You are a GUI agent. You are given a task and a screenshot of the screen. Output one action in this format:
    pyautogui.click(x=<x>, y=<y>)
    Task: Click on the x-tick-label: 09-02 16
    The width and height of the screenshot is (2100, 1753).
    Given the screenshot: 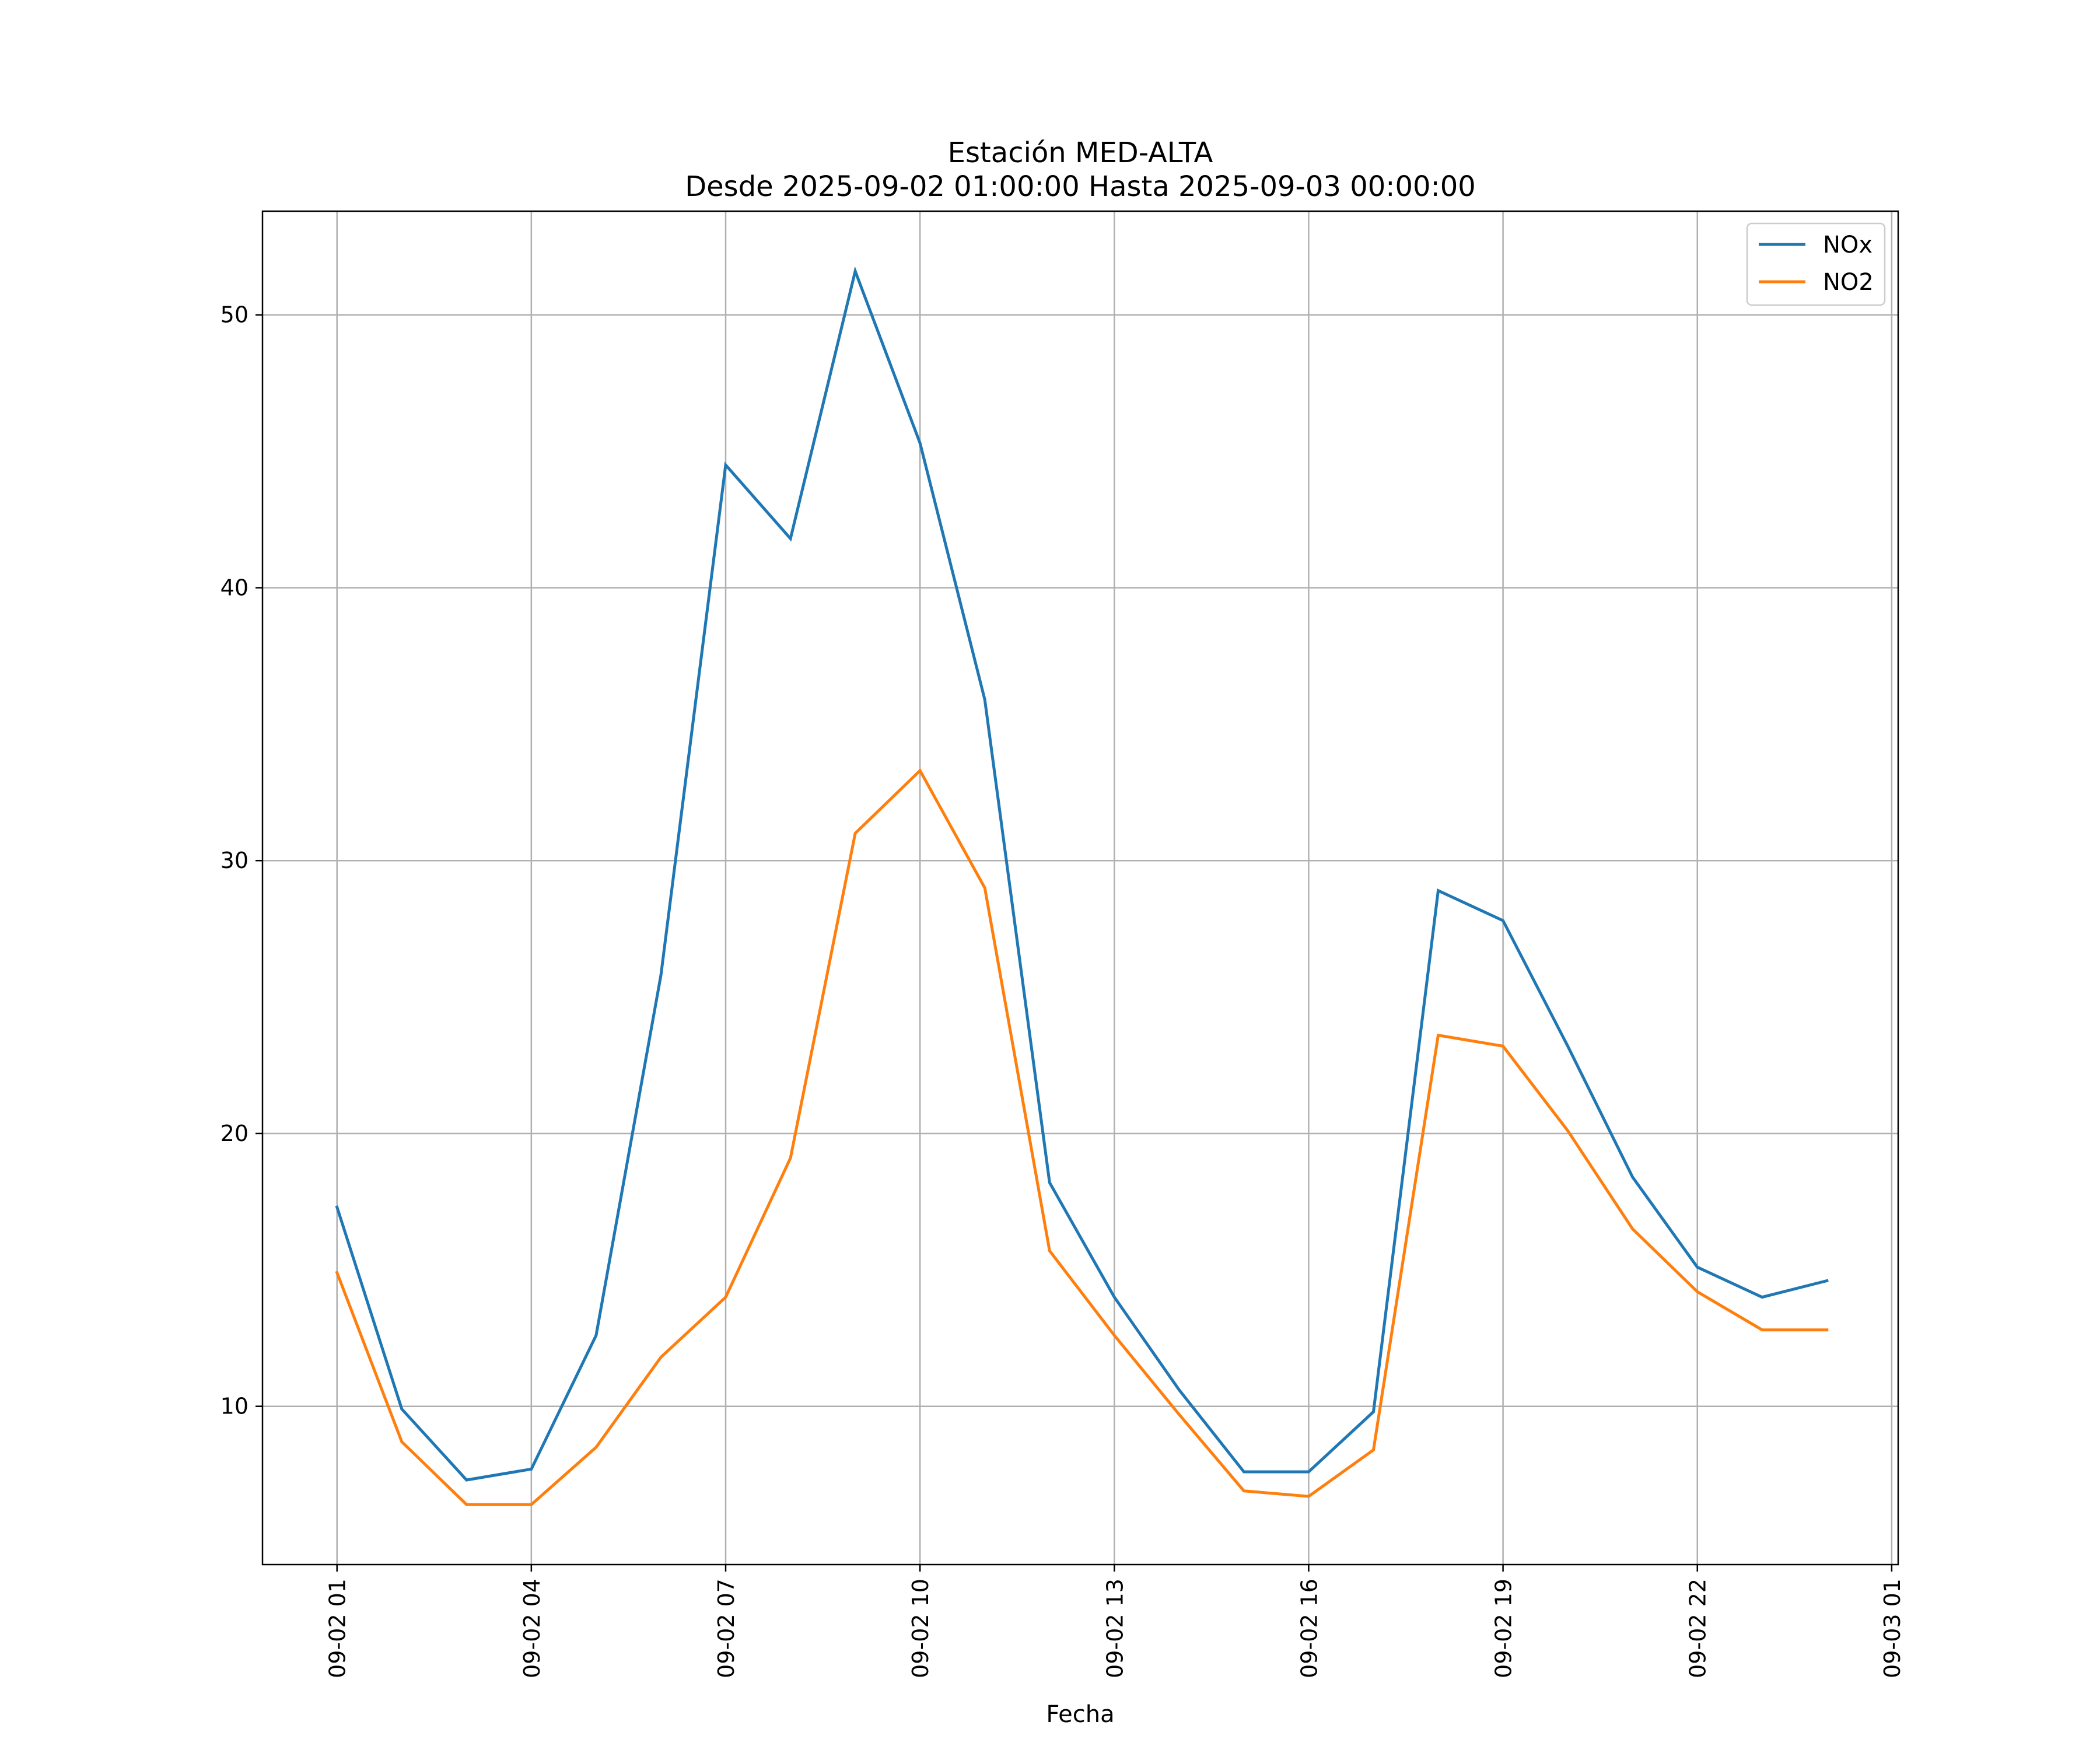 What is the action you would take?
    pyautogui.click(x=1309, y=1628)
    